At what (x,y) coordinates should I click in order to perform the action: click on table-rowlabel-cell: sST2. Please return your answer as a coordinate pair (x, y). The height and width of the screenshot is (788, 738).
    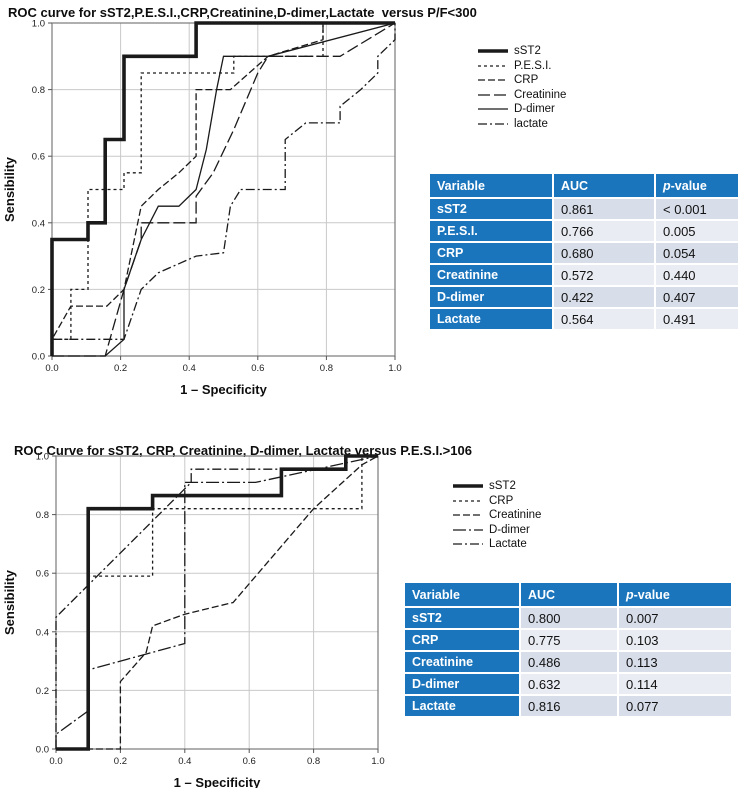
    Looking at the image, I should click on (462, 618).